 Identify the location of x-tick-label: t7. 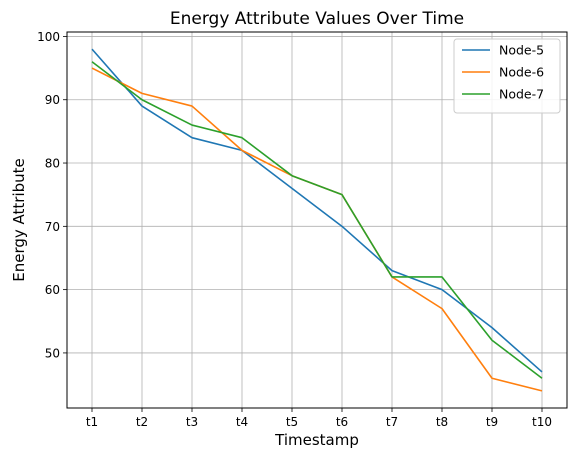
(392, 422).